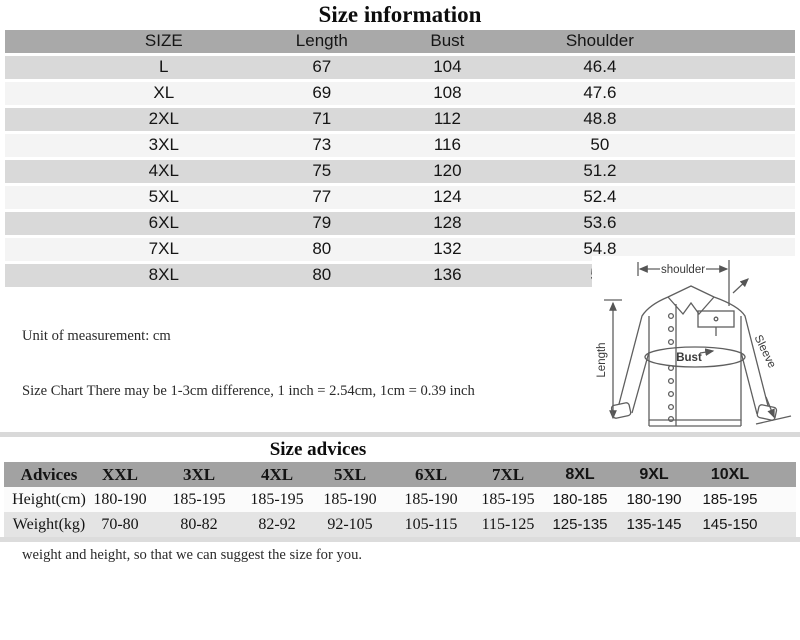 The width and height of the screenshot is (800, 640). What do you see at coordinates (431, 524) in the screenshot?
I see `cell-weight: 105-115` at bounding box center [431, 524].